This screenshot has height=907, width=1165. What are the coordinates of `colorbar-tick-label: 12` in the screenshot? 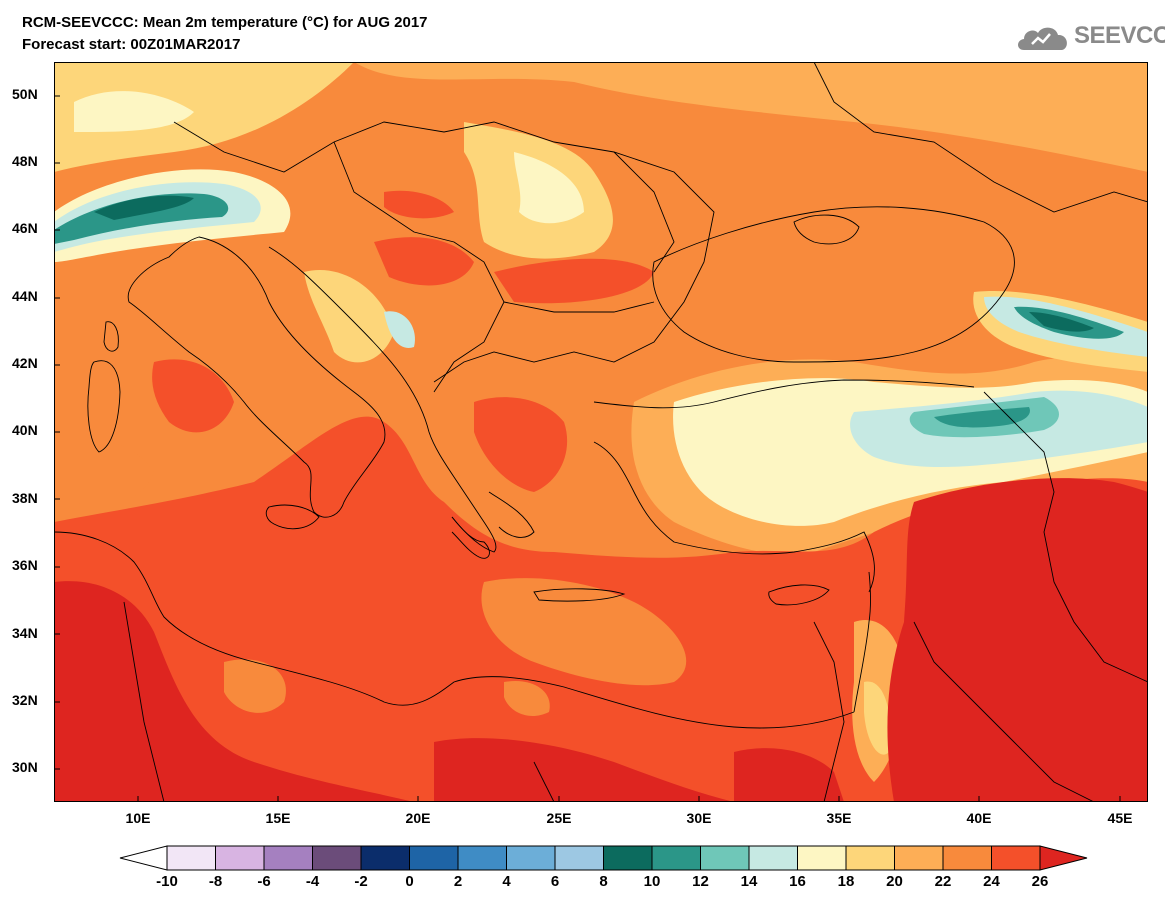 It's located at (700, 881).